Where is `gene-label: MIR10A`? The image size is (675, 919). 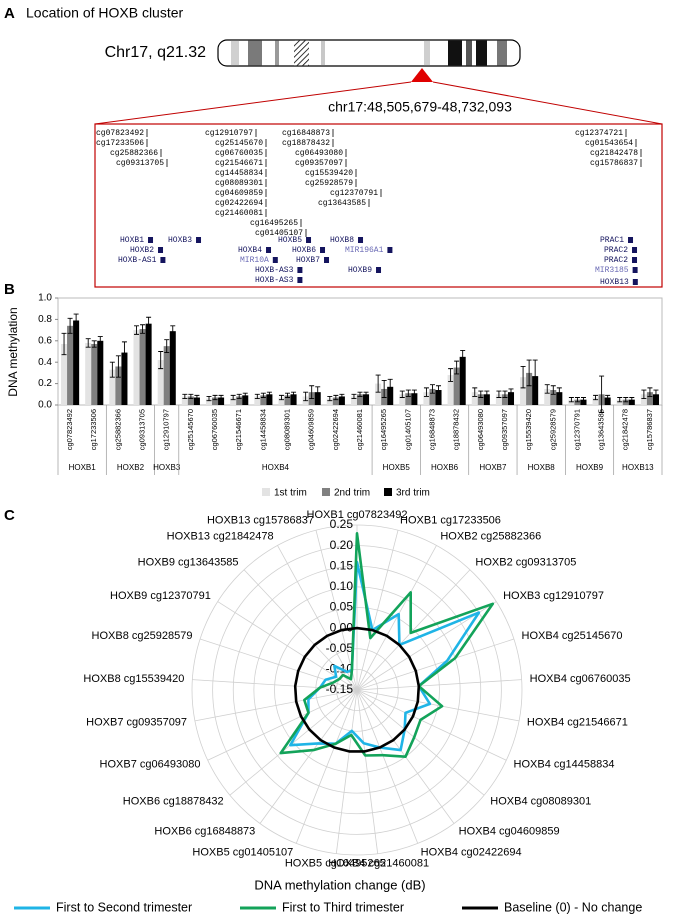
gene-label: MIR10A is located at coordinates (254, 260).